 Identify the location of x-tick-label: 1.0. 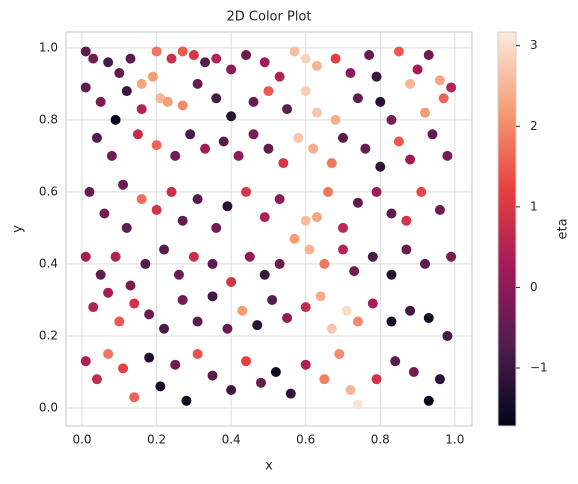
(454, 440).